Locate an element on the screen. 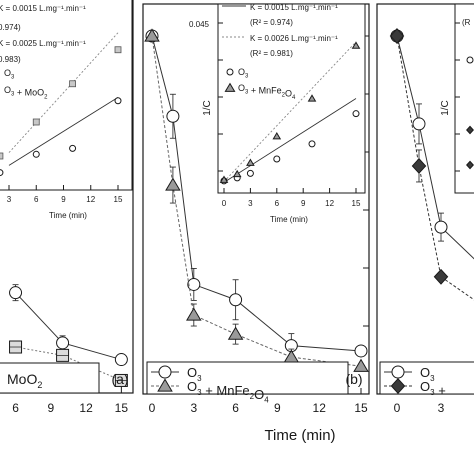 The width and height of the screenshot is (474, 474). panel-a-inset-legend-moo2: O3 + MoO2 is located at coordinates (26, 92).